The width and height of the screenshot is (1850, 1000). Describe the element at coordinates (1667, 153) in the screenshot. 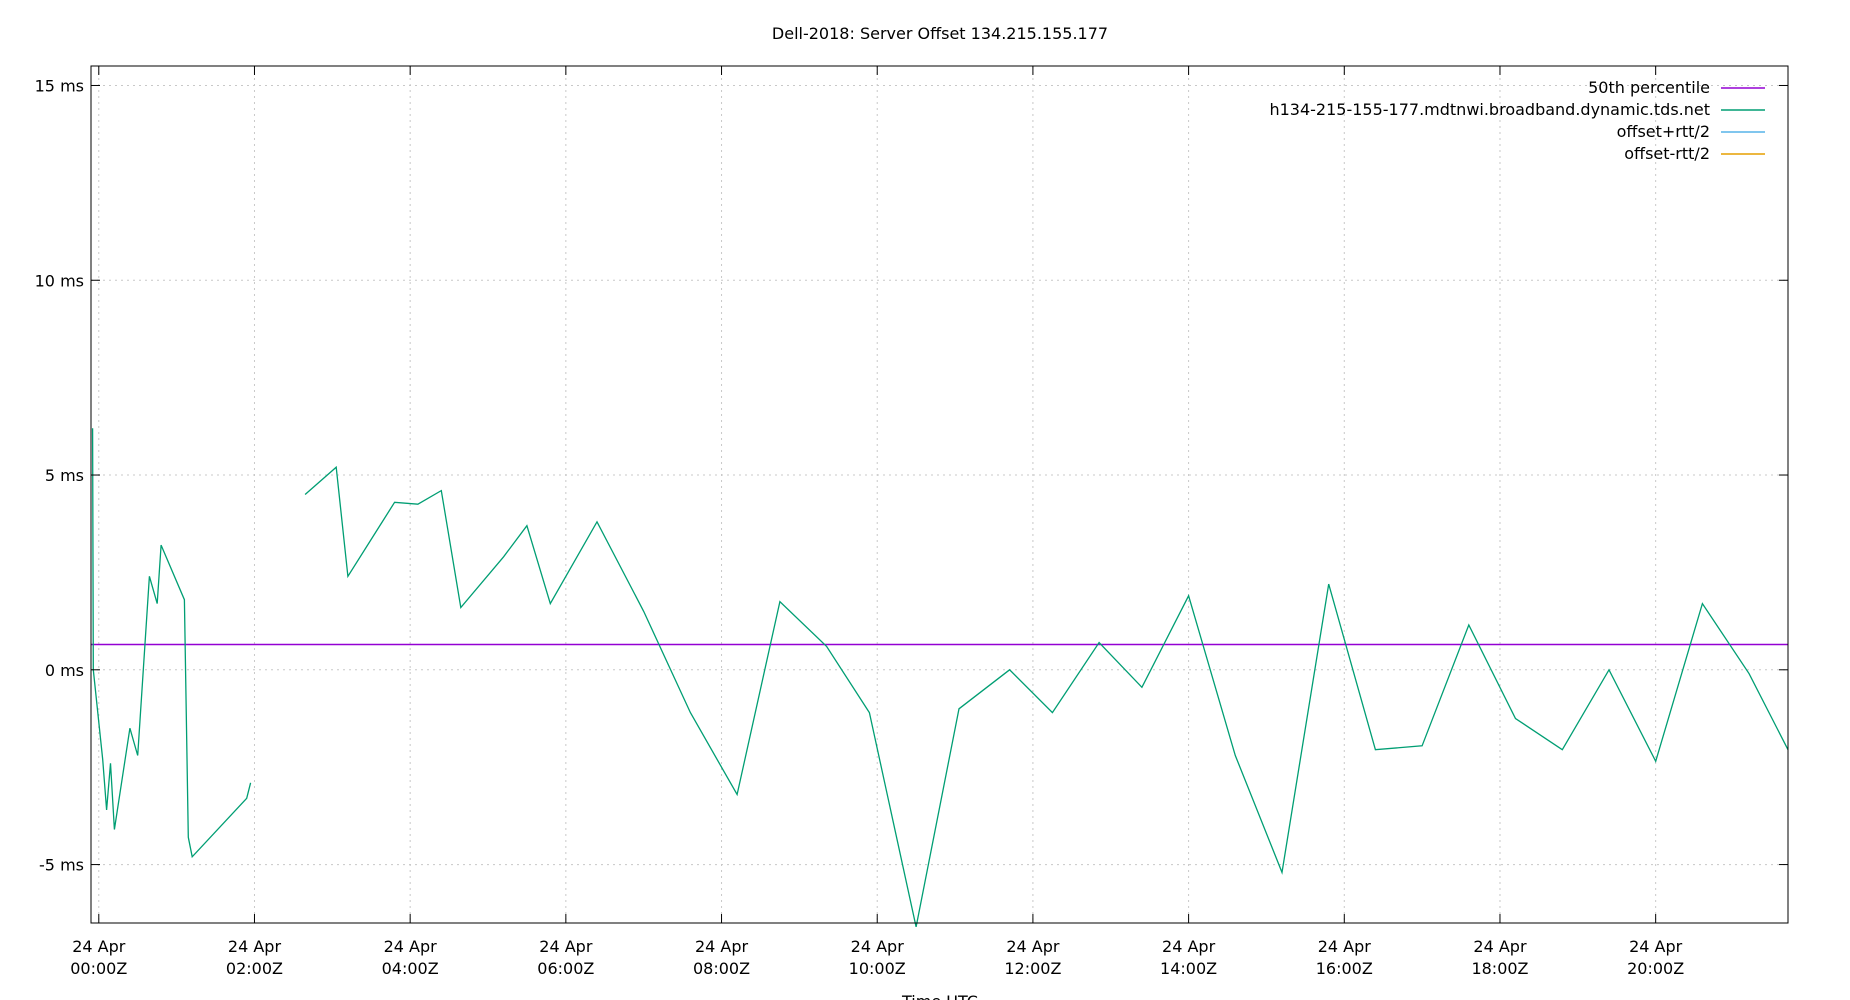

I see `legend-label: offset-rtt/2` at that location.